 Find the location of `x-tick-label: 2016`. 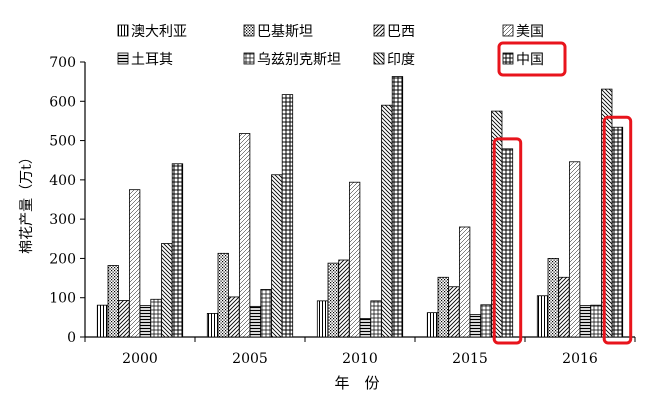

x-tick-label: 2016 is located at coordinates (580, 359).